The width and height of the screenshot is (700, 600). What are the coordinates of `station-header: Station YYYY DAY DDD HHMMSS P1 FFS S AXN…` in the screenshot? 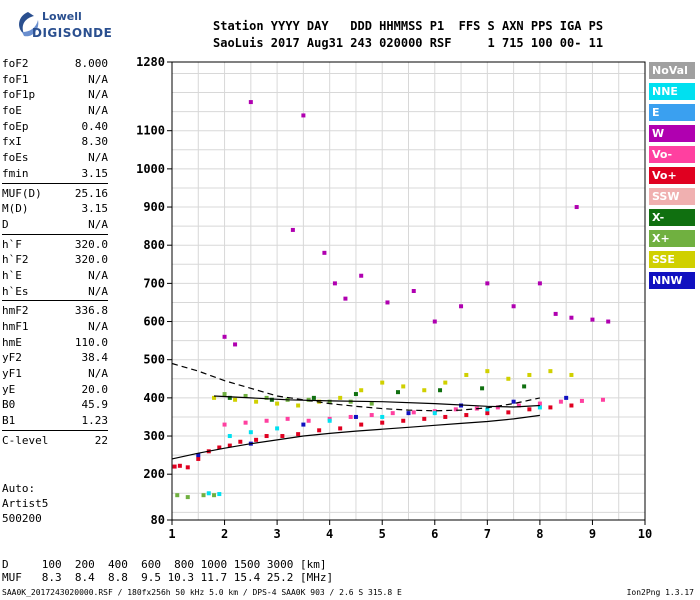 It's located at (408, 35).